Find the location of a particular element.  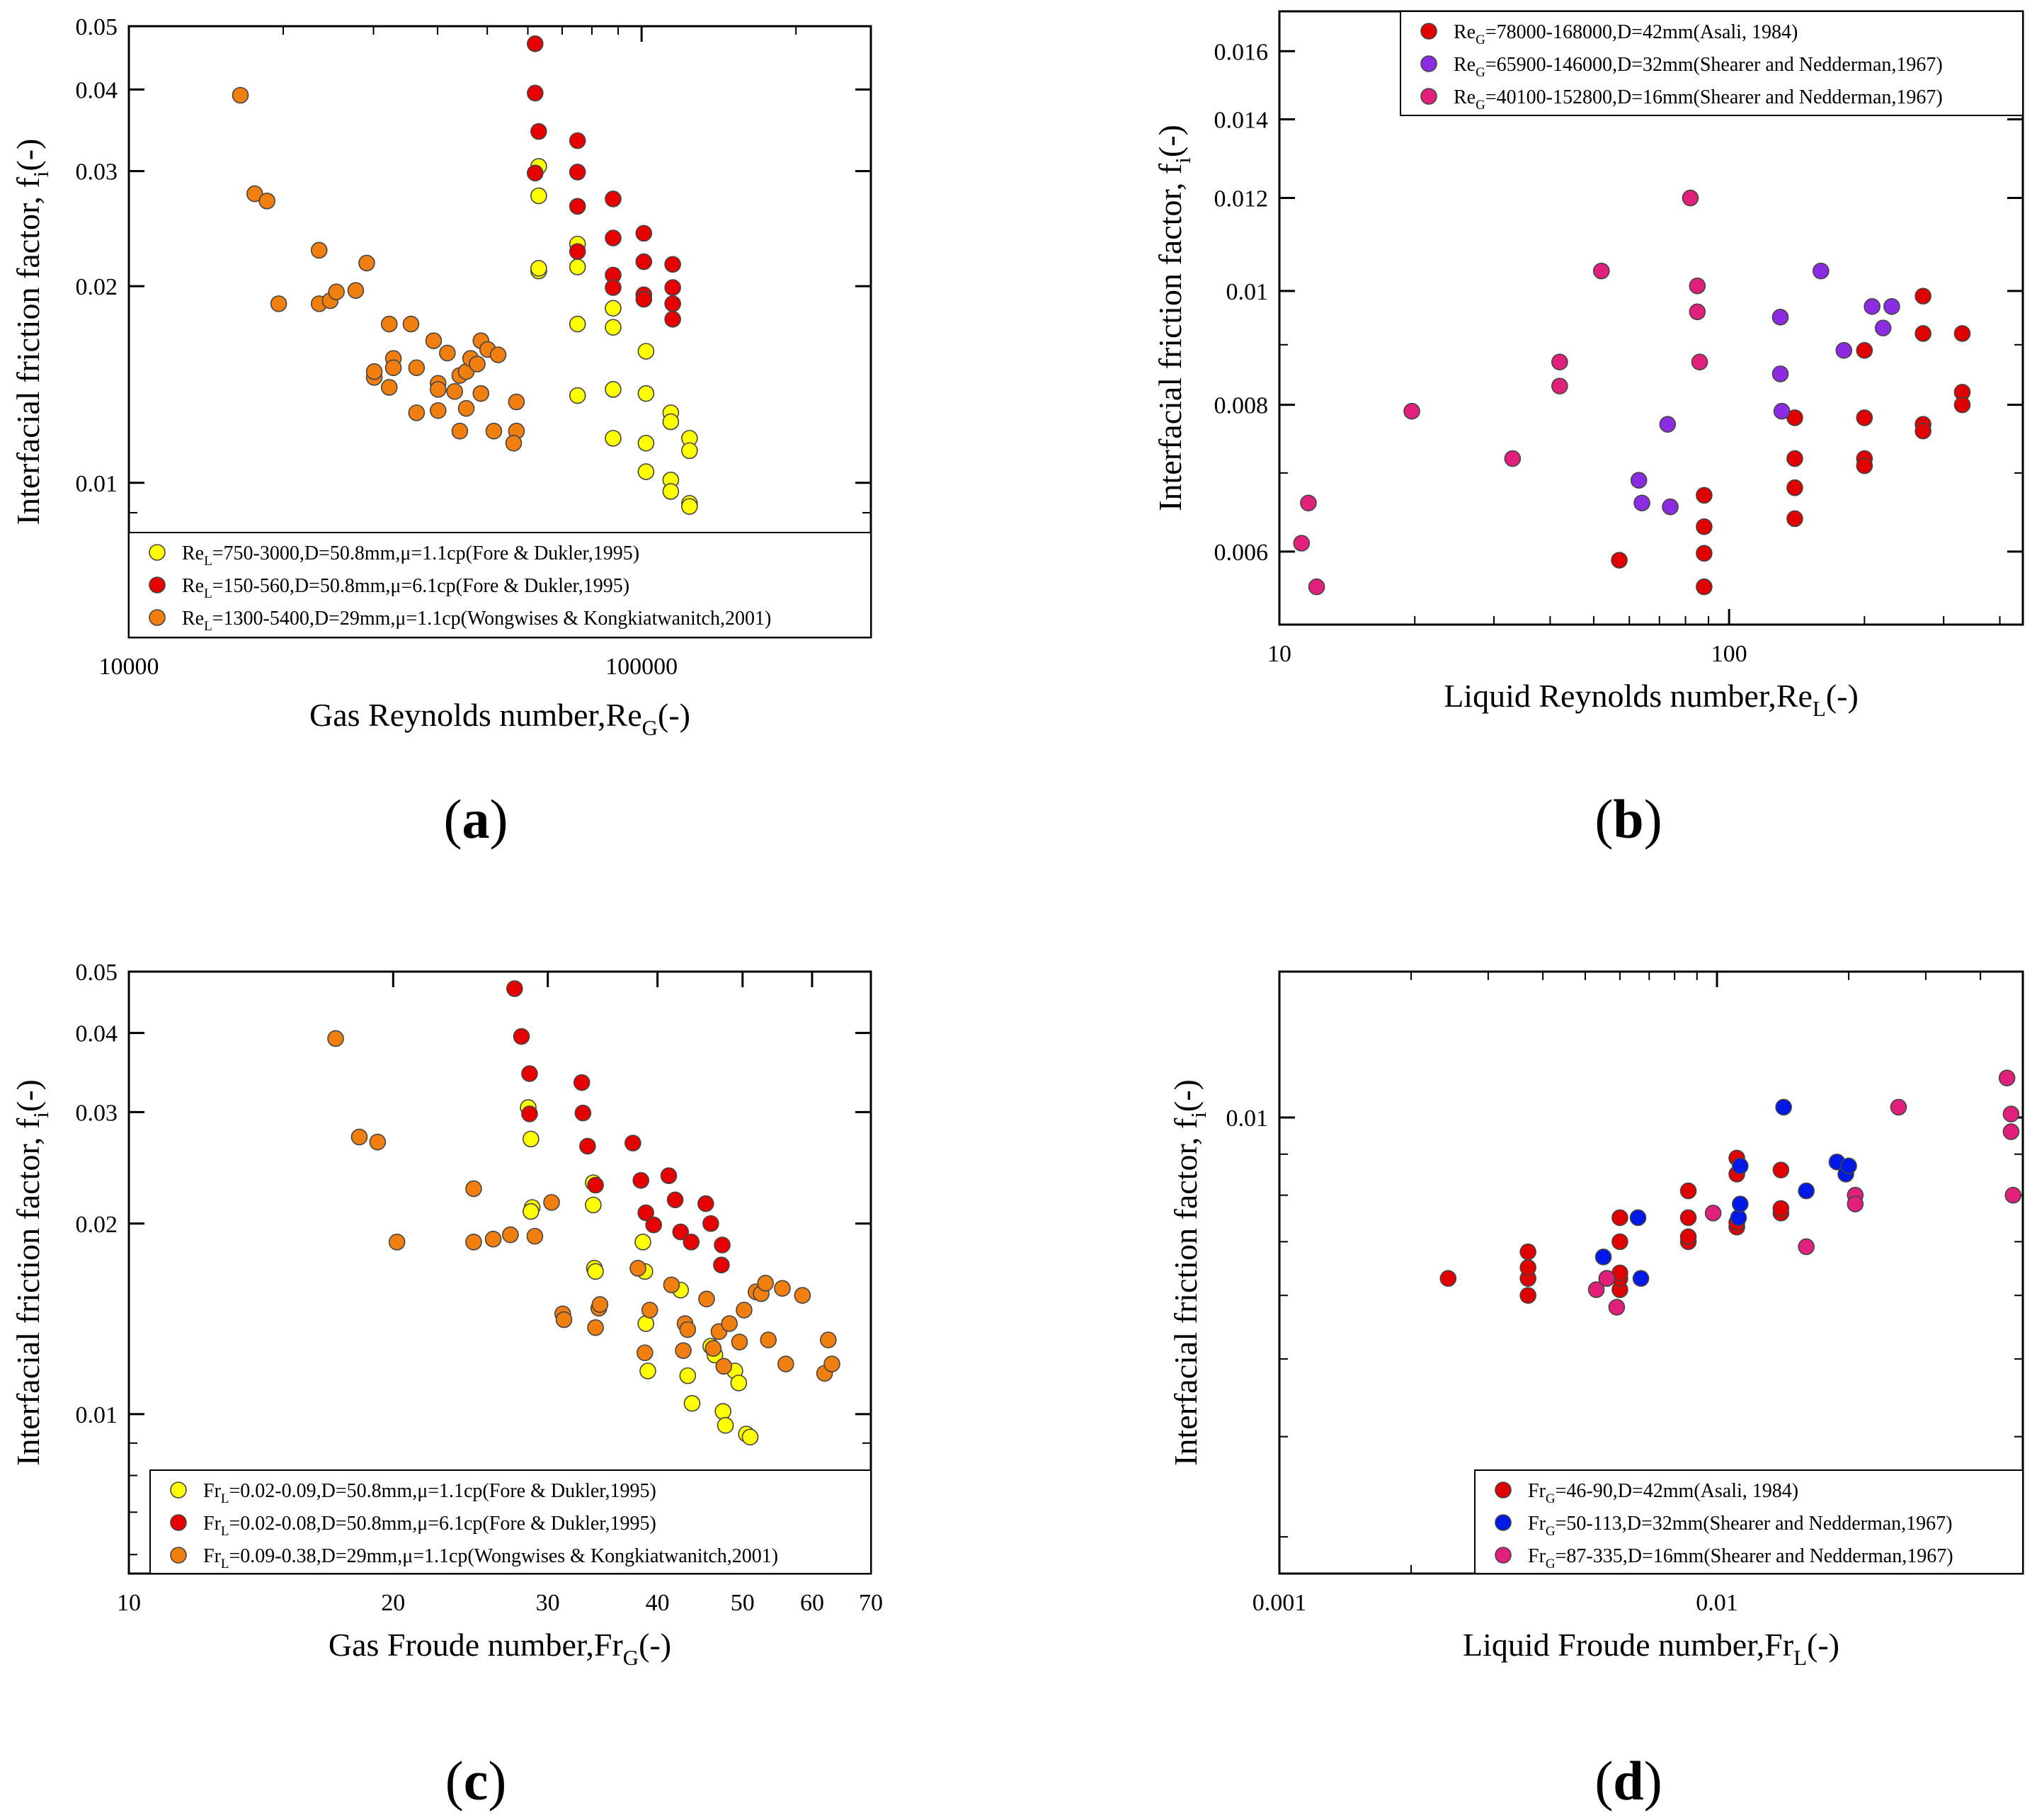

x-tick-label: 0.001 is located at coordinates (1280, 1603).